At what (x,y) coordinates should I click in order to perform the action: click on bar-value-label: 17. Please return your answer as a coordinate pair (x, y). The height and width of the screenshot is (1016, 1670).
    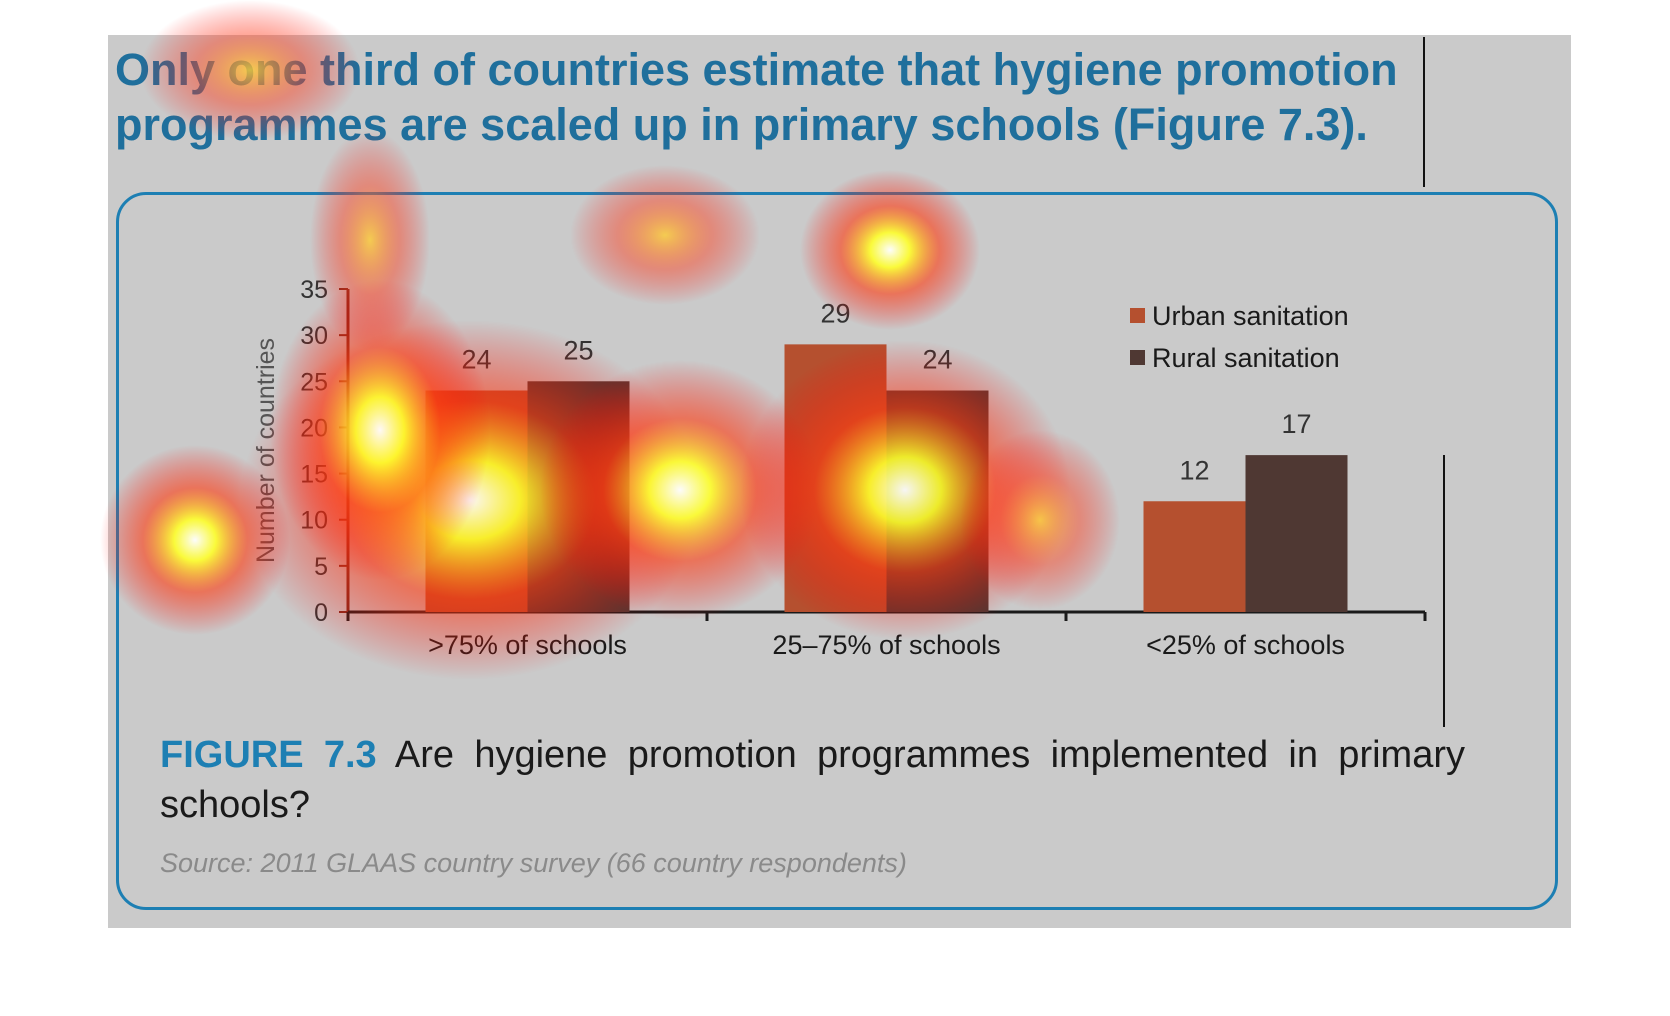
    Looking at the image, I should click on (1296, 424).